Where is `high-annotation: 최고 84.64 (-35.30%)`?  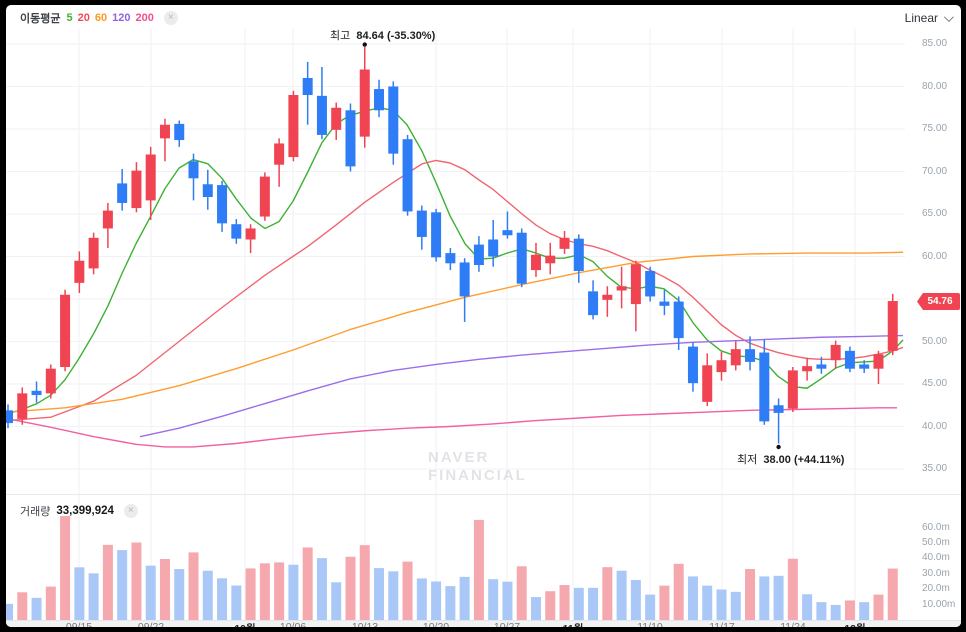 high-annotation: 최고 84.64 (-35.30%) is located at coordinates (382, 35).